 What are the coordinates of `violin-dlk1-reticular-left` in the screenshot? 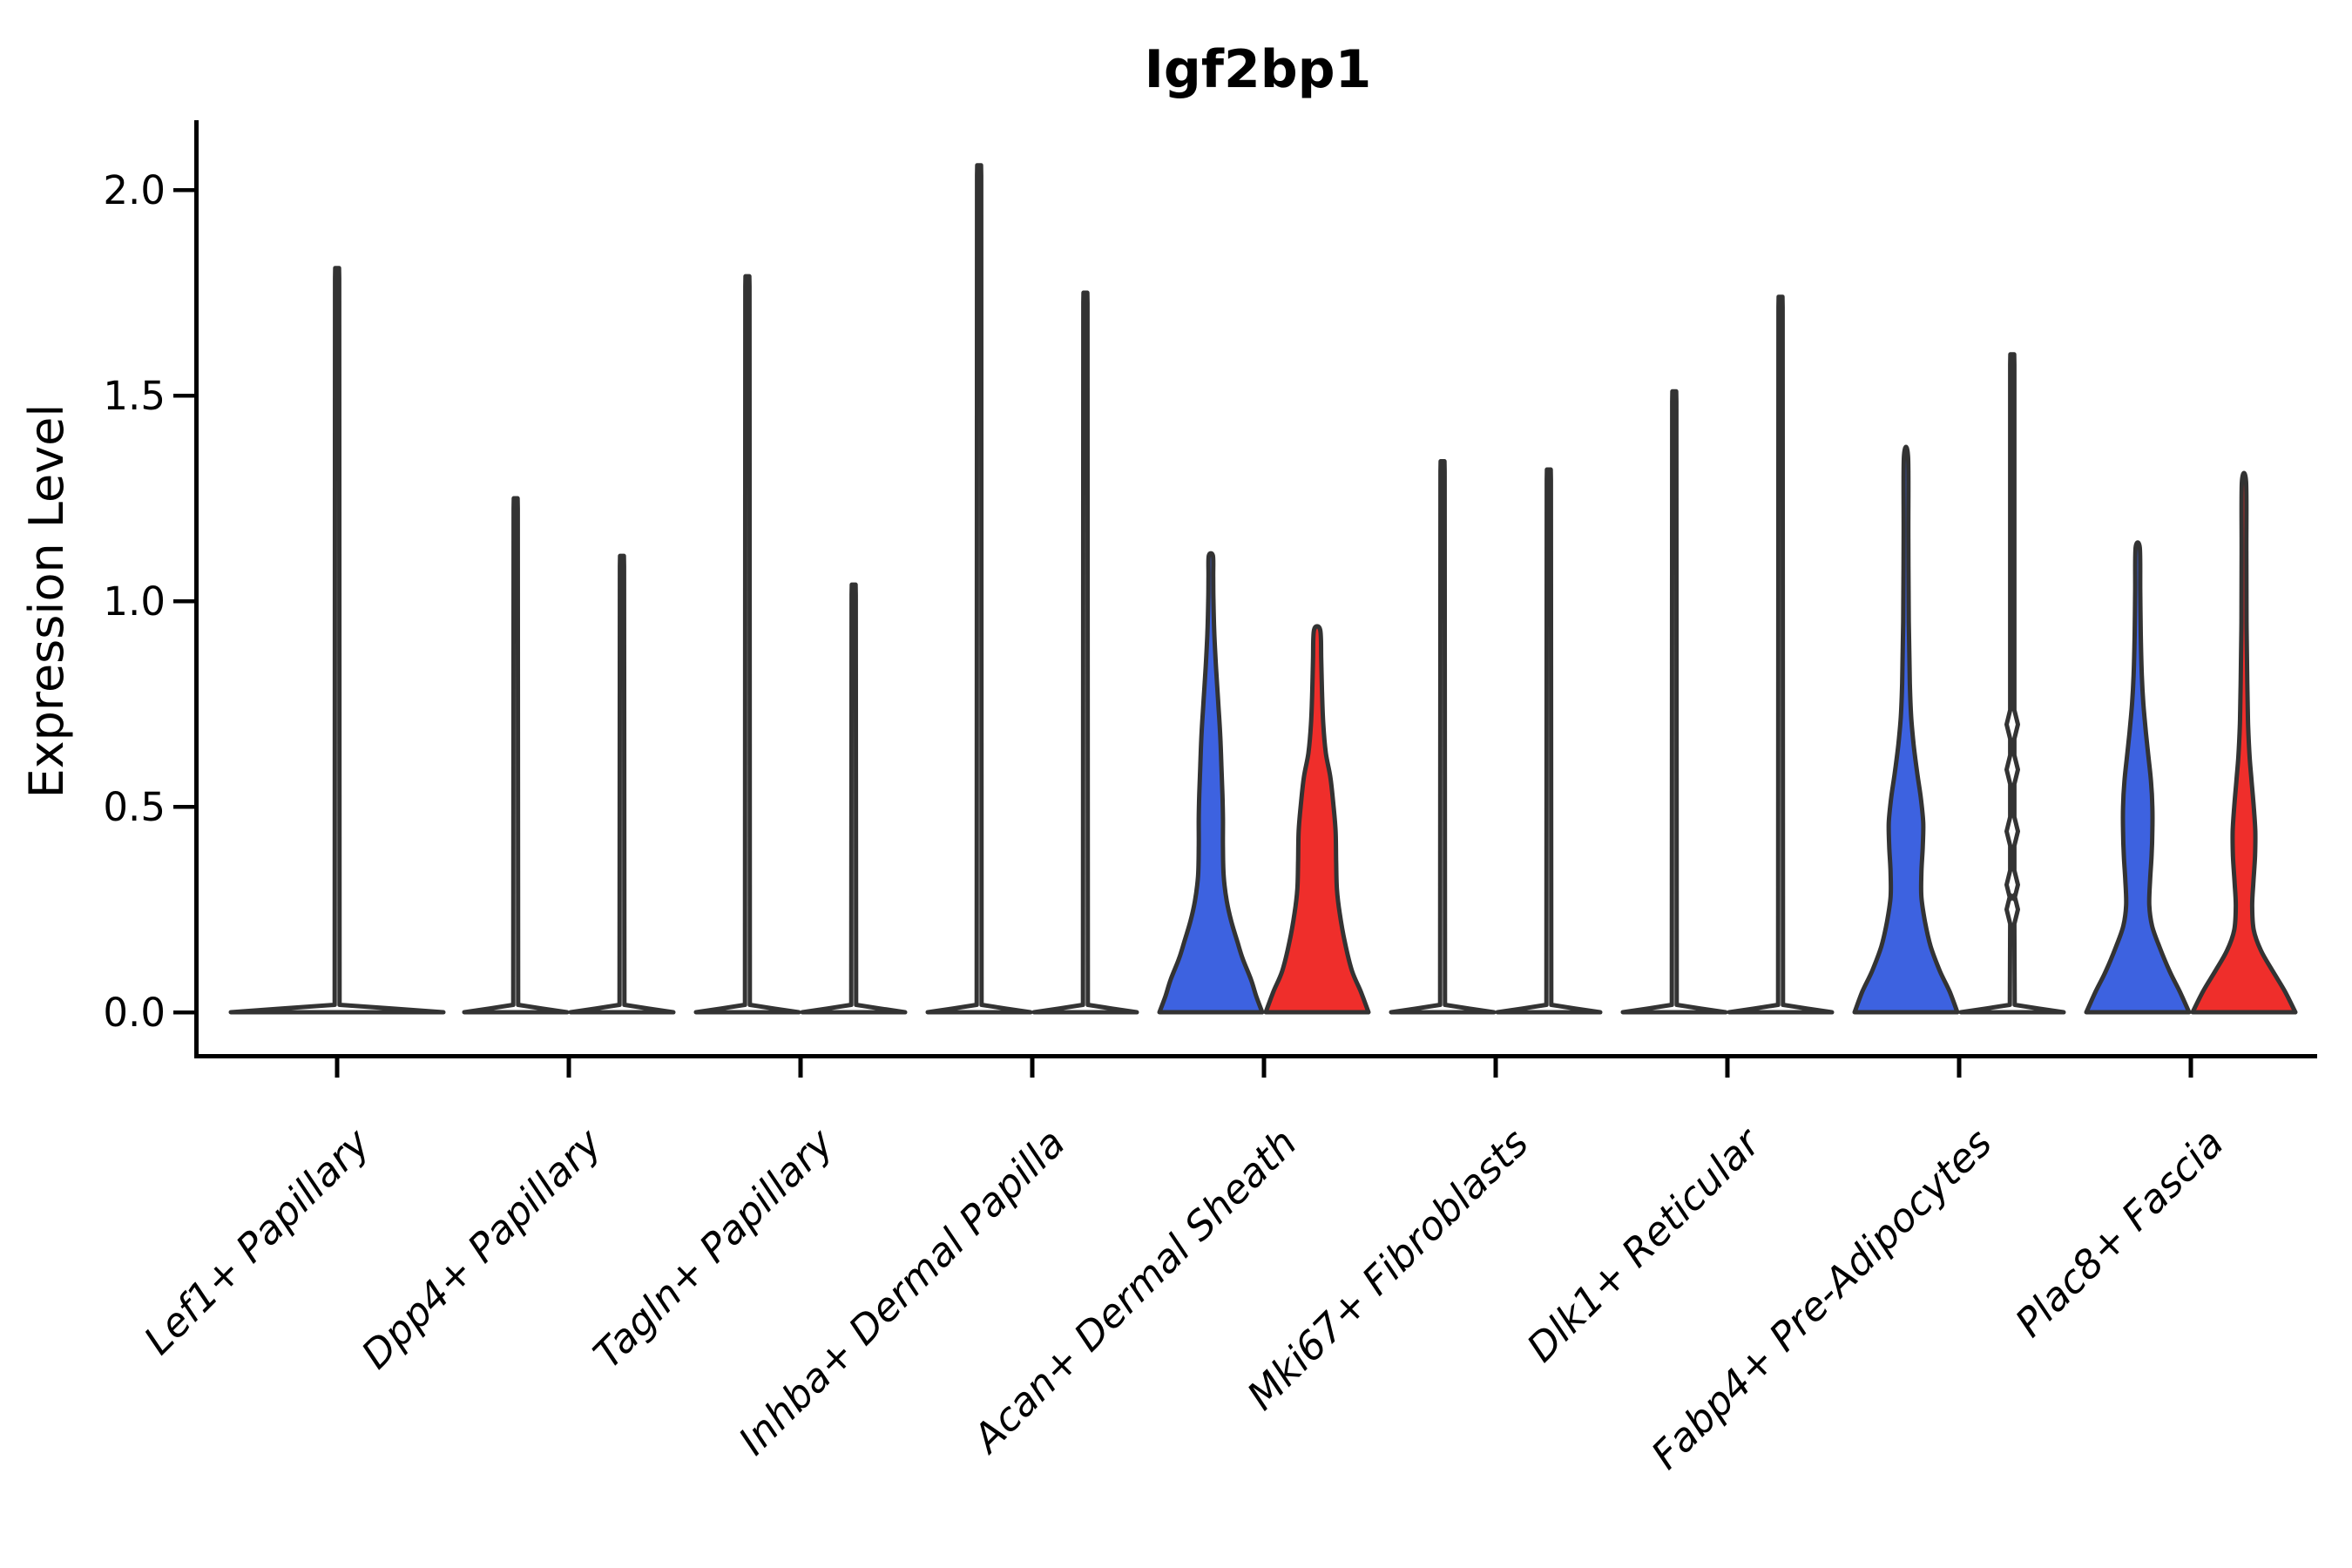 It's located at (1674, 702).